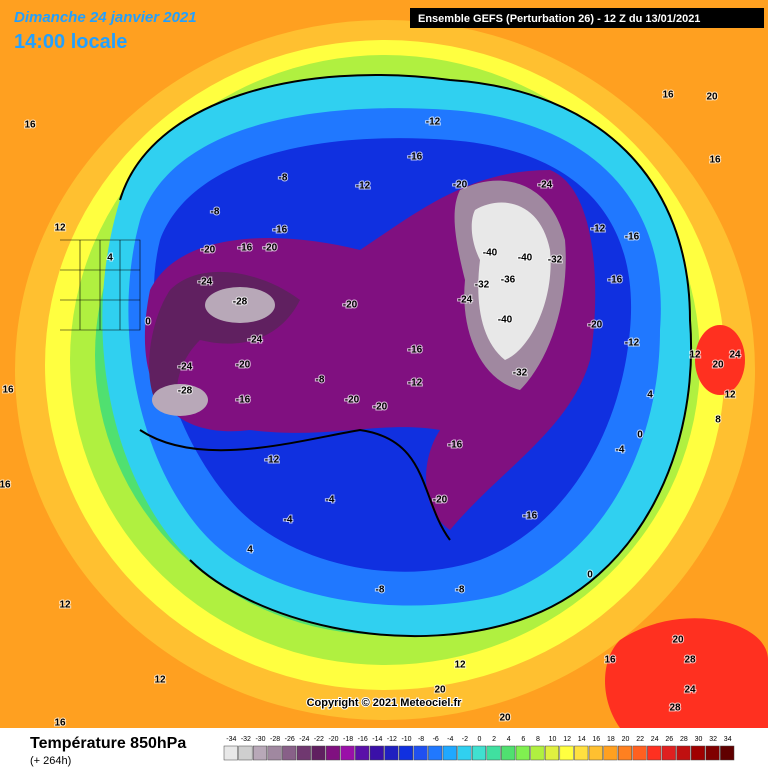 Image resolution: width=768 pixels, height=768 pixels. What do you see at coordinates (392, 739) in the screenshot?
I see `colorbar-tick-label: -12` at bounding box center [392, 739].